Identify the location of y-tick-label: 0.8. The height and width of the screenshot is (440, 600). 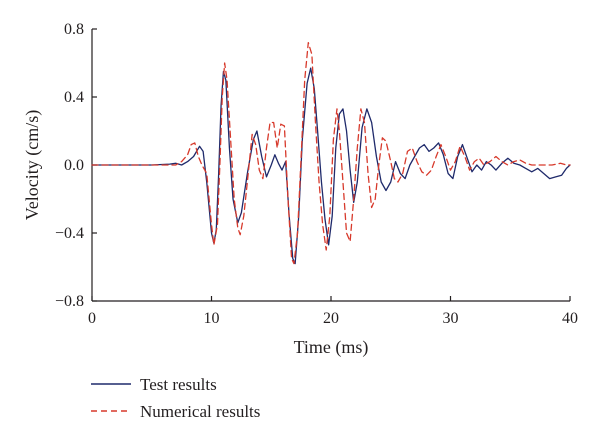
(74, 29).